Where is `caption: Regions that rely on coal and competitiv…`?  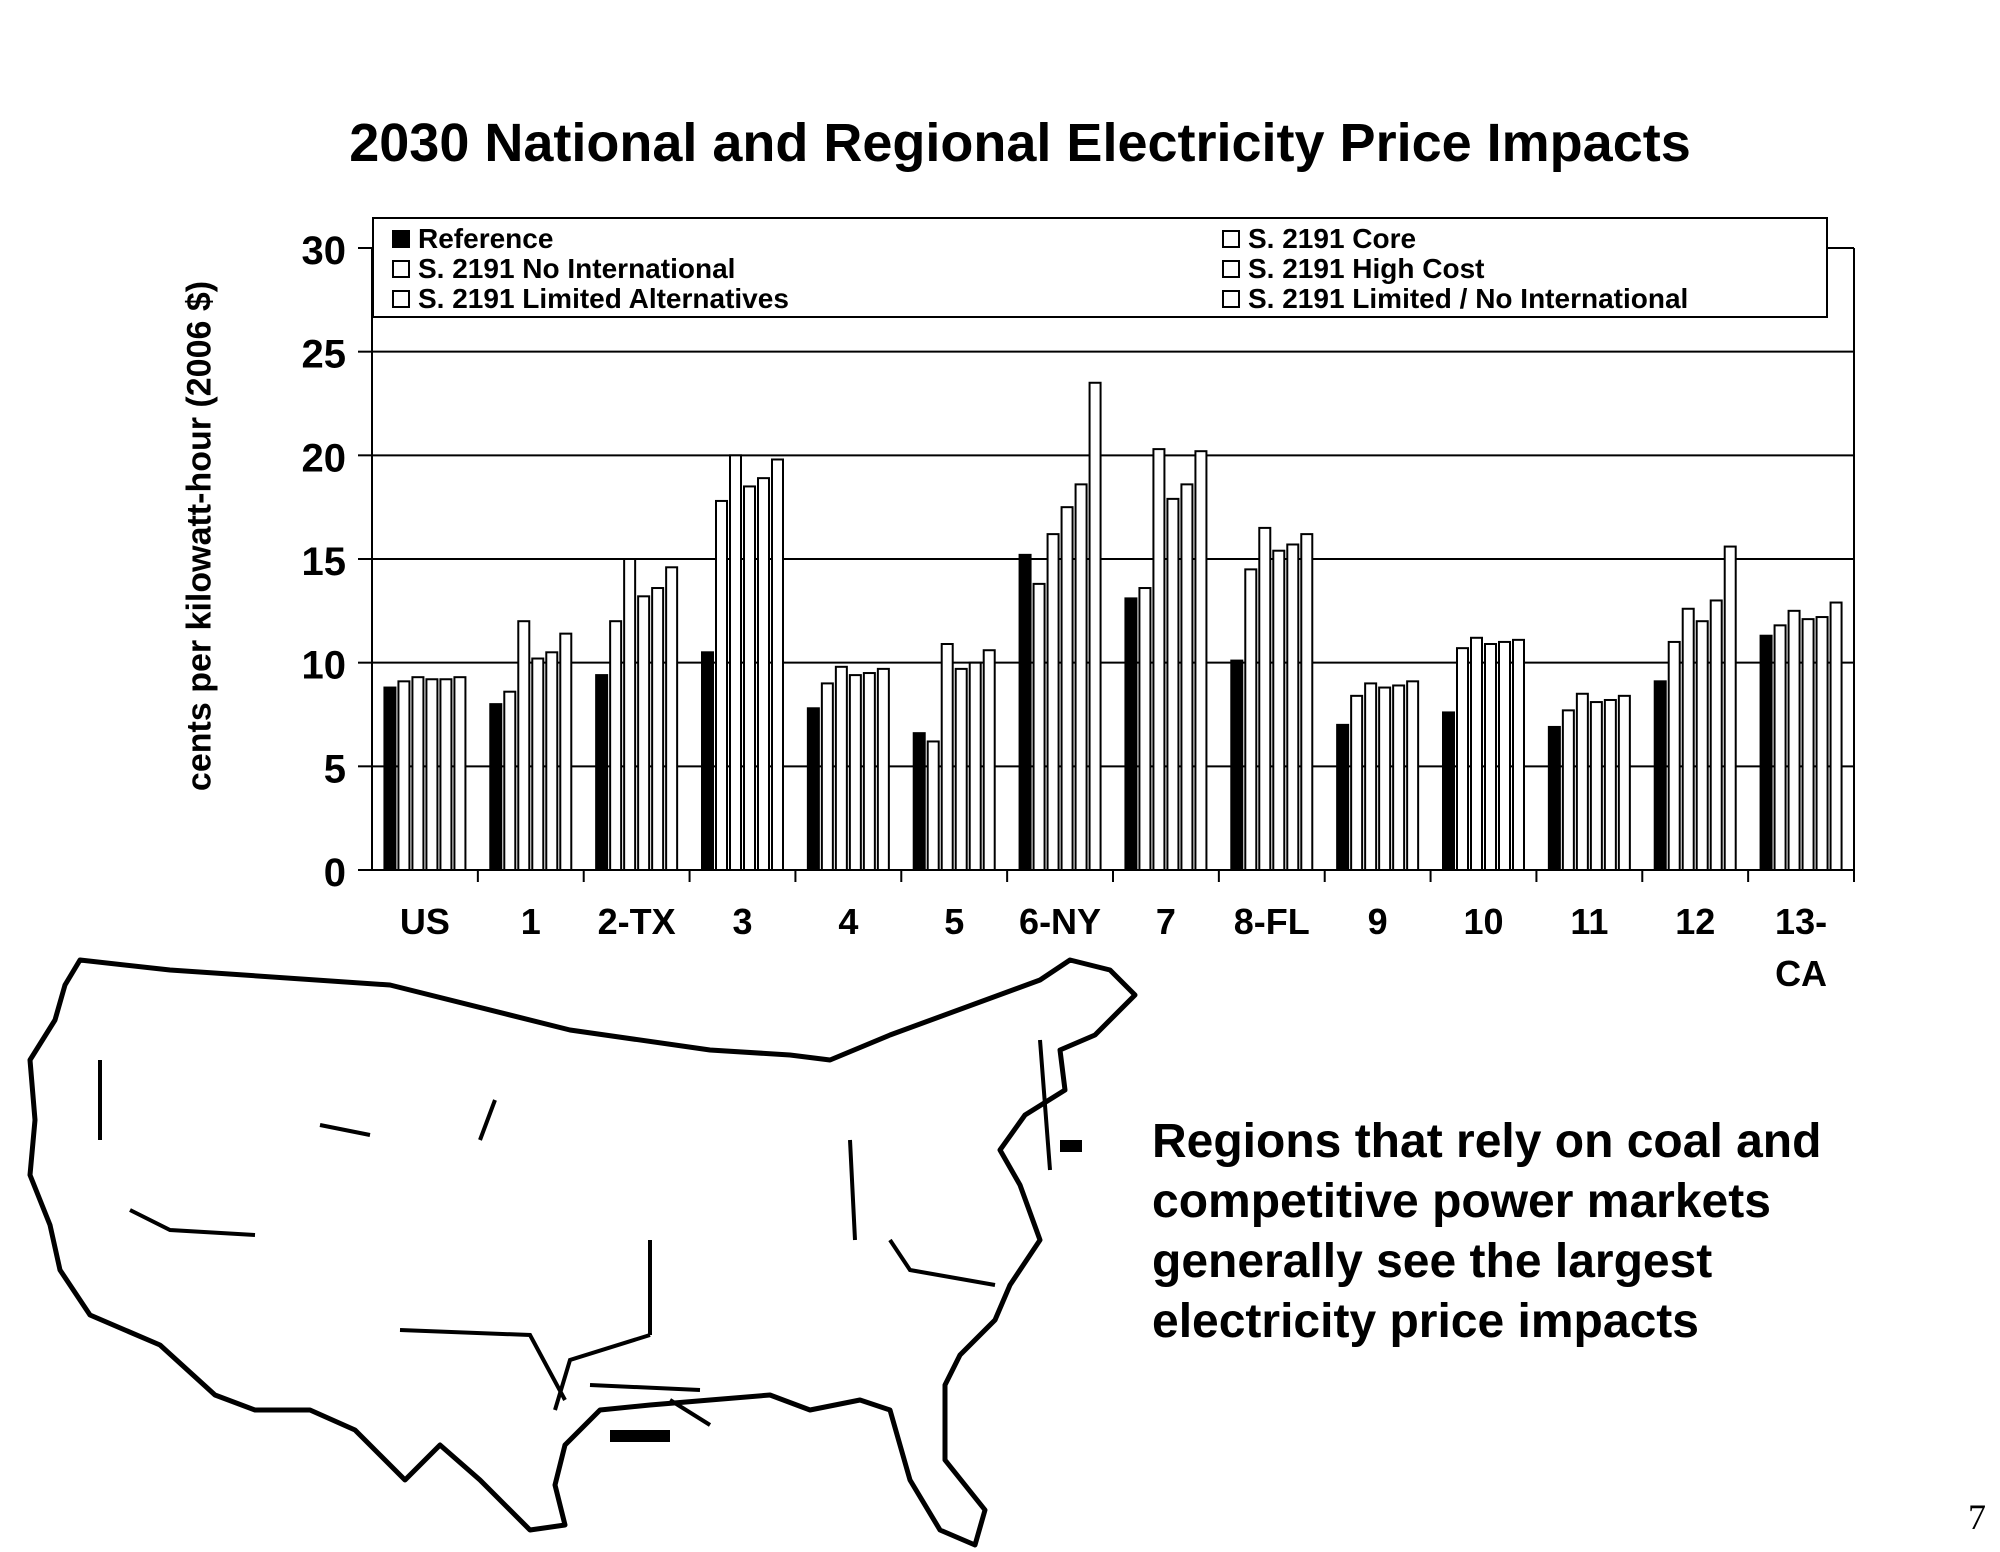
caption: Regions that rely on coal and competitiv… is located at coordinates (1487, 1231).